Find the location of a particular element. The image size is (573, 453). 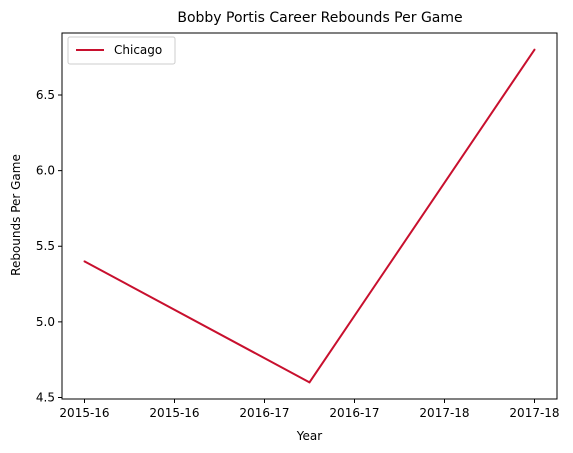

legend: Chicago is located at coordinates (121, 50).